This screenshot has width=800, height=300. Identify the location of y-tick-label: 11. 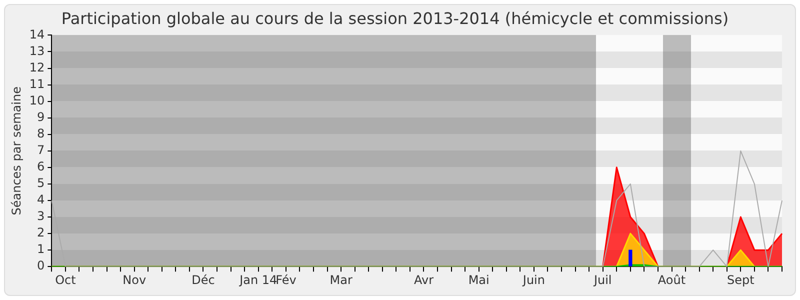
(37, 83).